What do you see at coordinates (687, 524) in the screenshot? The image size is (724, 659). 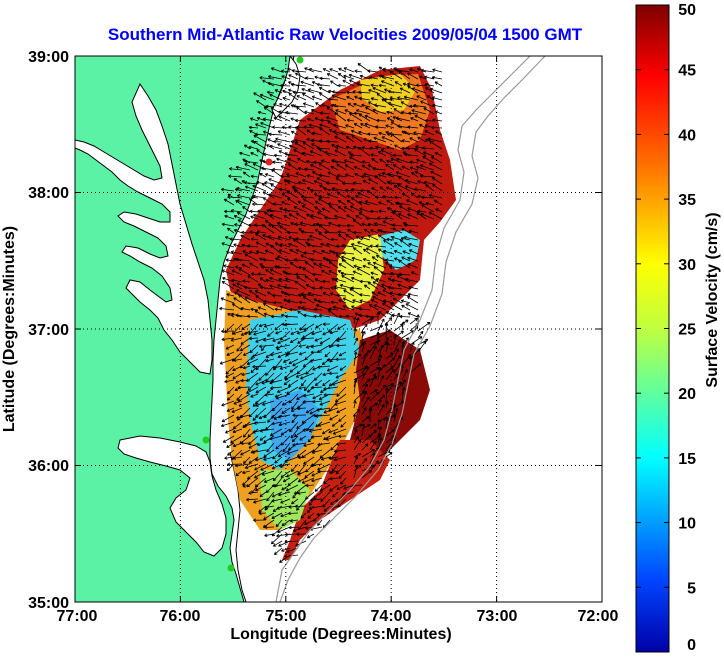 I see `colorbar-tick-label: 10` at bounding box center [687, 524].